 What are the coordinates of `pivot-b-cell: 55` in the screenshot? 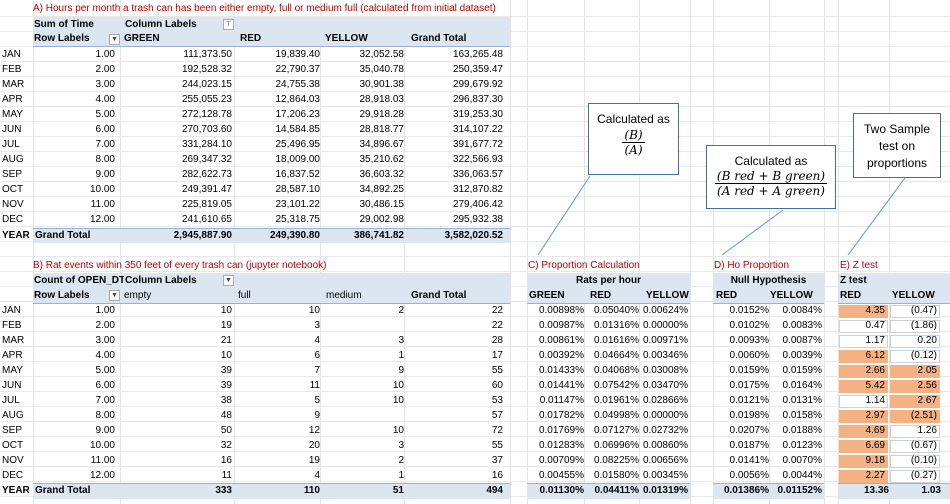 It's located at (497, 370).